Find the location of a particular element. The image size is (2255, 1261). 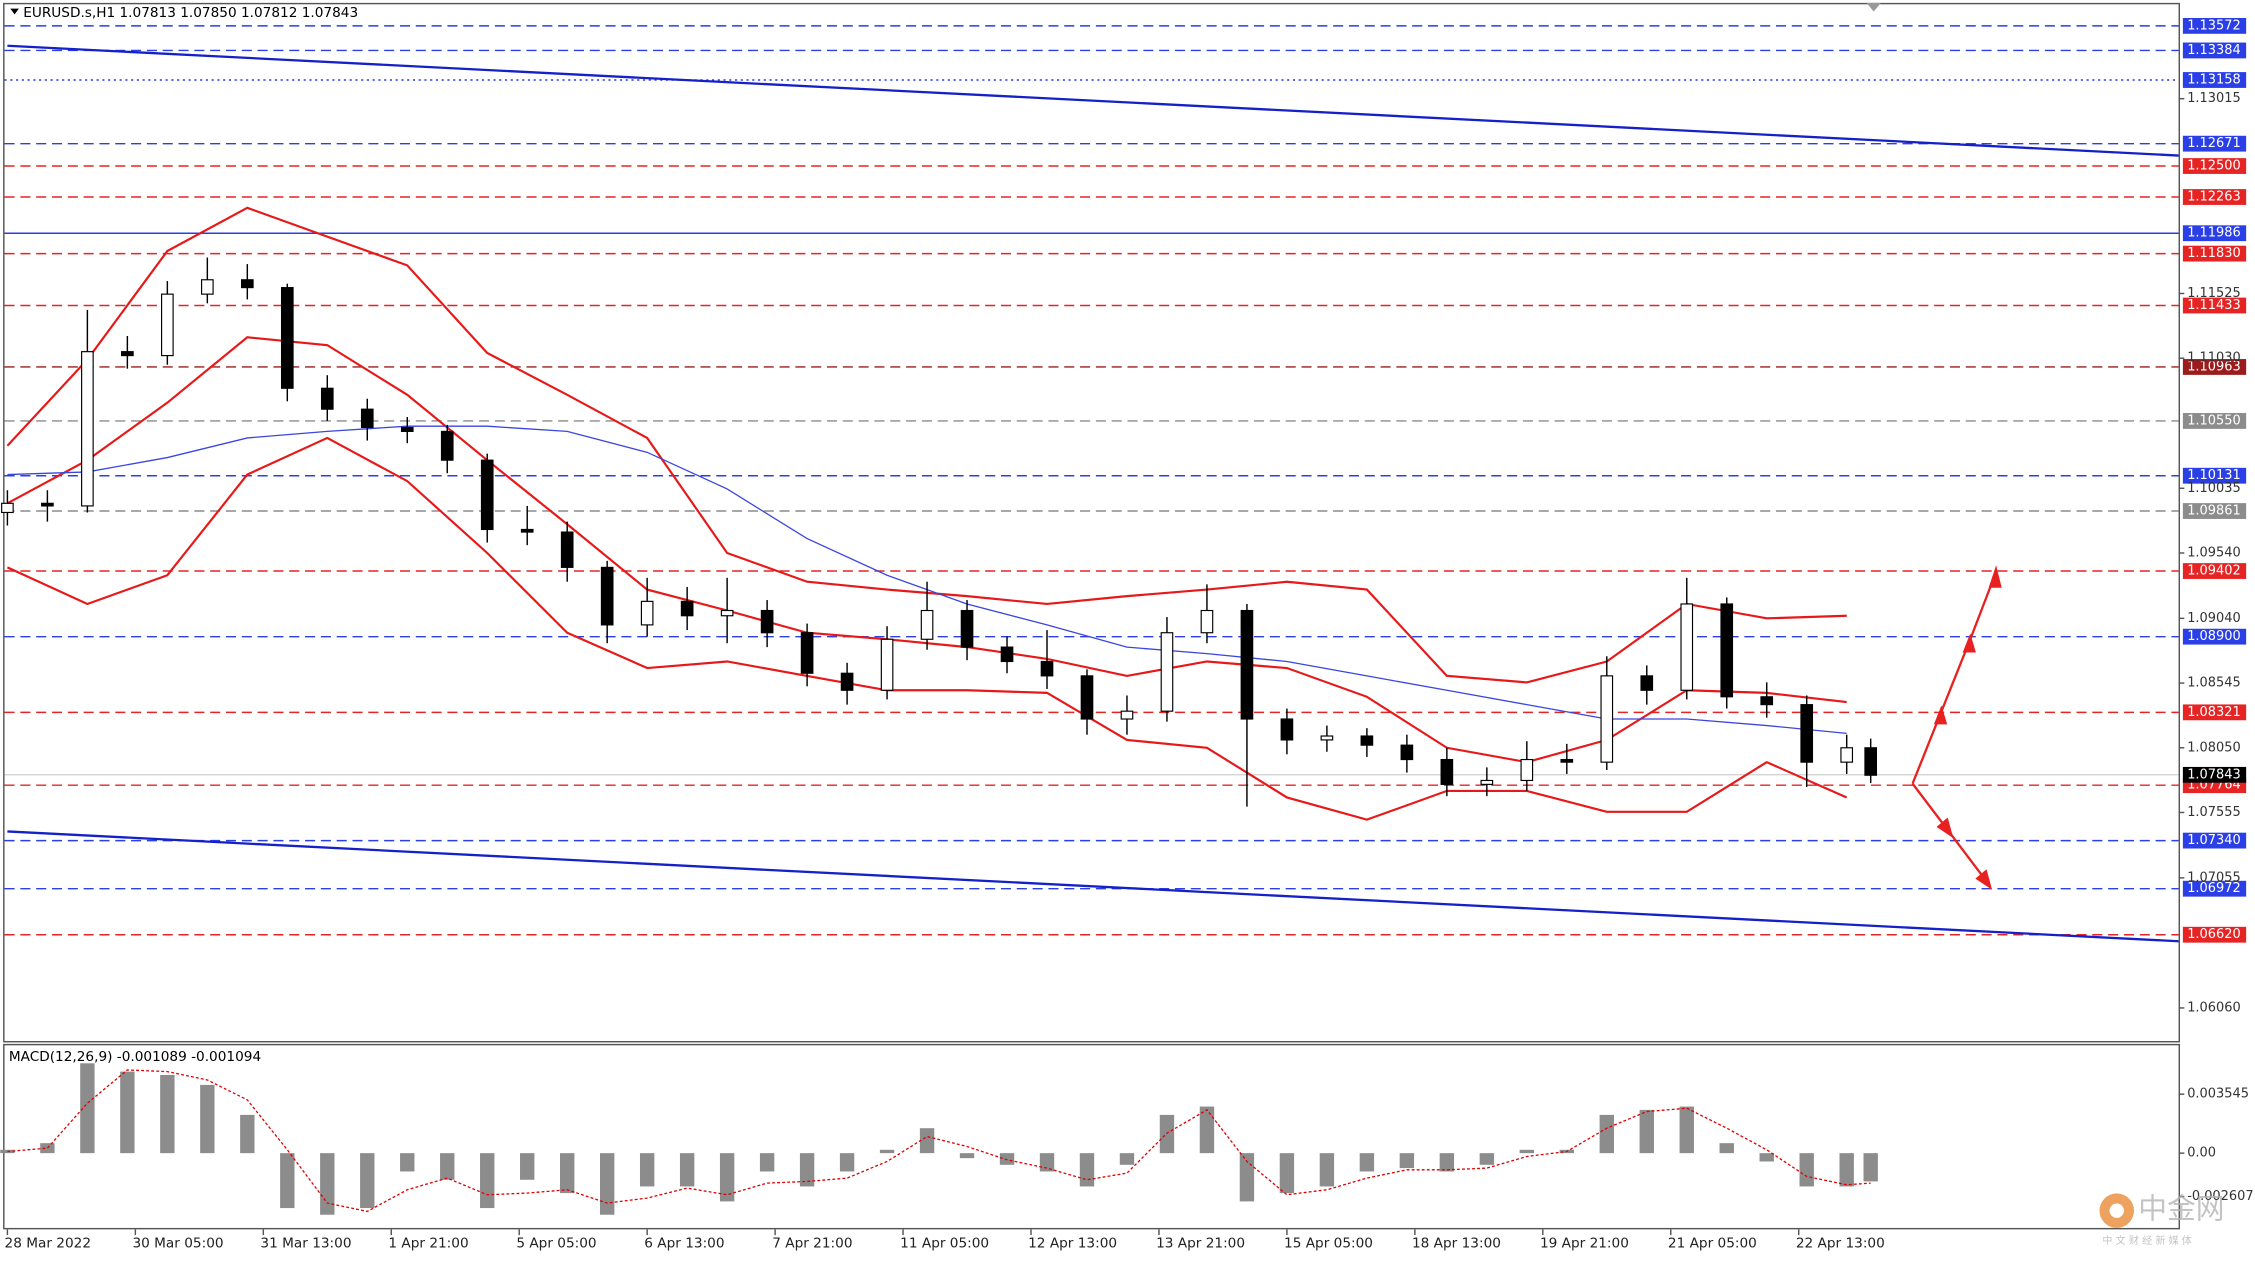

level-label: 1.11830 is located at coordinates (2214, 253).